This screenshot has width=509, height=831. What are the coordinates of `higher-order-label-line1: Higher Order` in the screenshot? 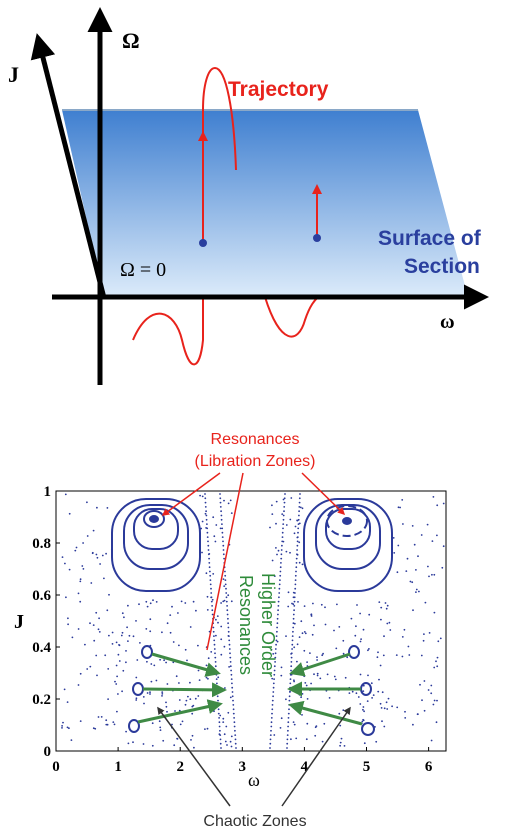 It's located at (268, 625).